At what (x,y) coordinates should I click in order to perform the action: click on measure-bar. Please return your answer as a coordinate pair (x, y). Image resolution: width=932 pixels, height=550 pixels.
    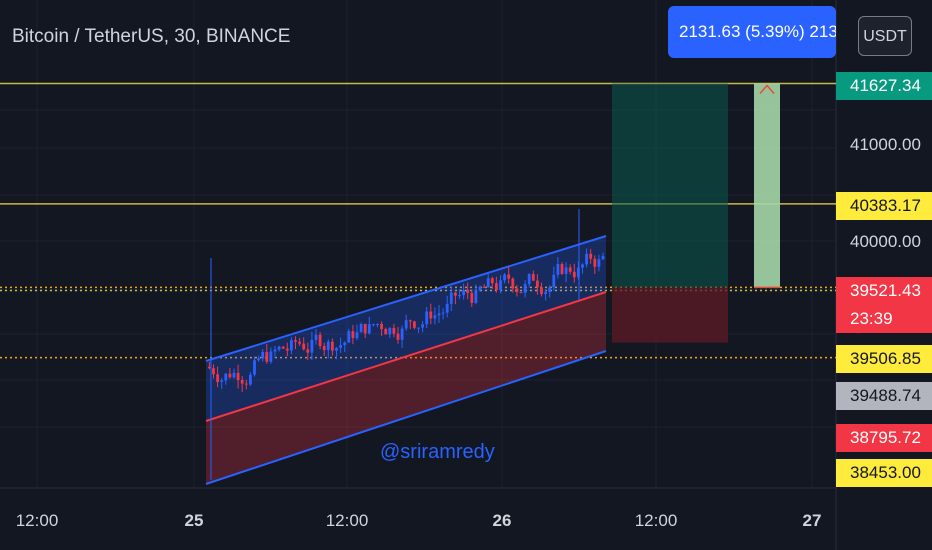
    Looking at the image, I should click on (767, 185).